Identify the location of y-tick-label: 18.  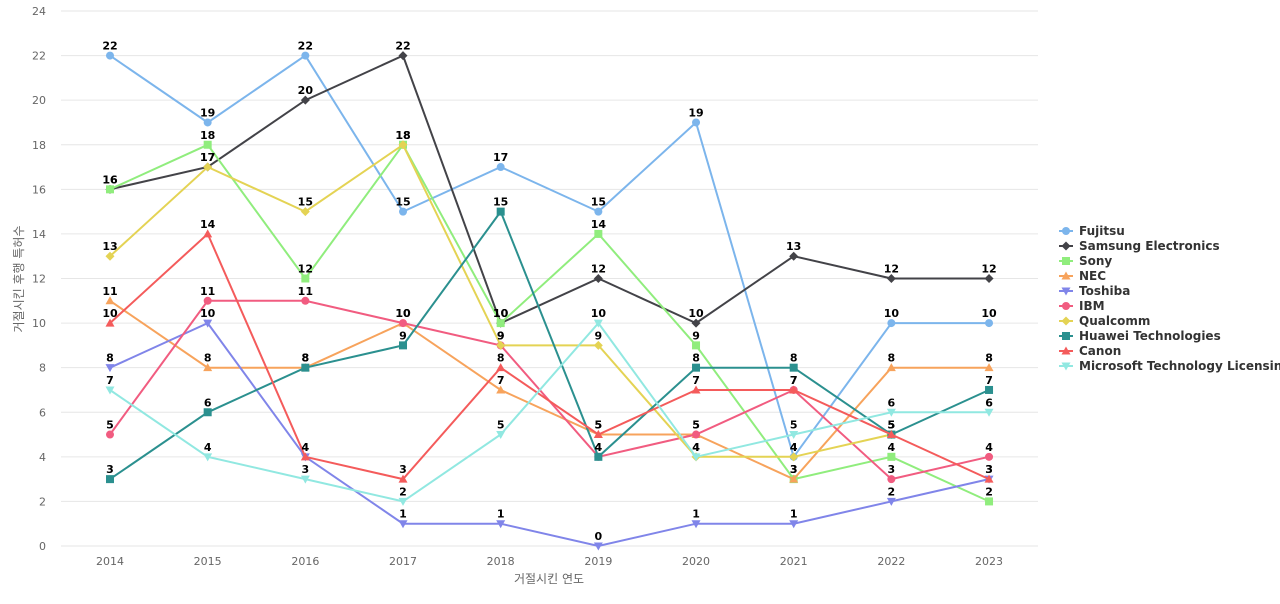
(39, 145).